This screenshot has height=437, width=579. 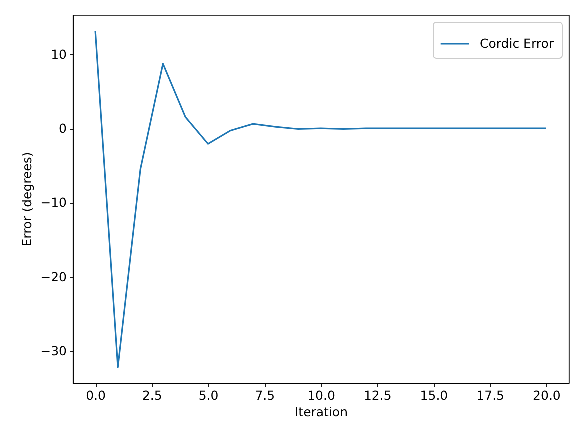 I want to click on y-tick-label: 10, so click(x=59, y=54).